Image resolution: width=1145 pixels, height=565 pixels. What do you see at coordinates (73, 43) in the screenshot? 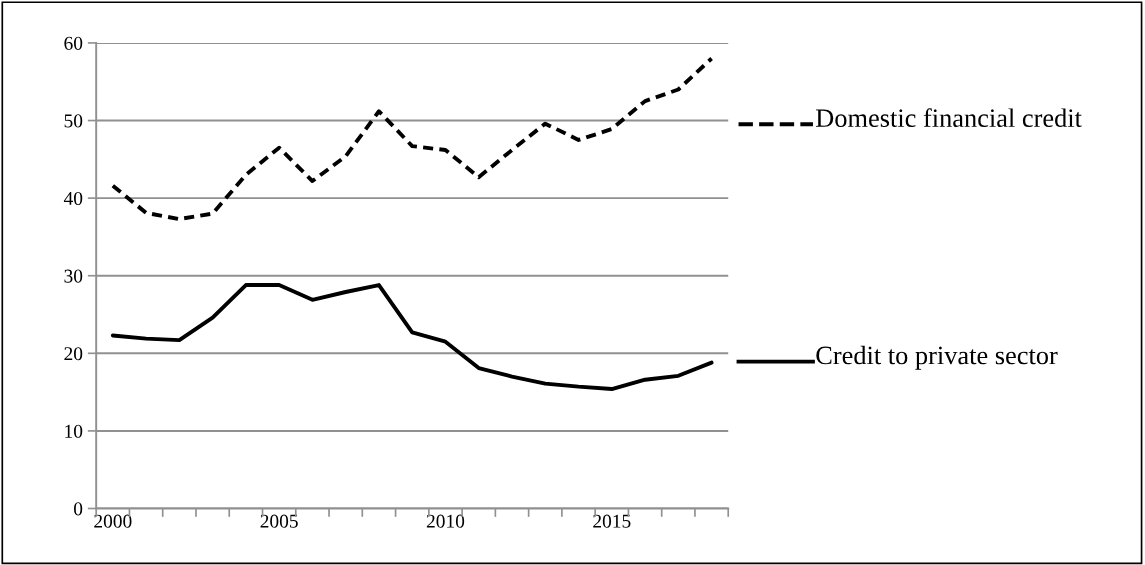
I see `y-tick-label: 60` at bounding box center [73, 43].